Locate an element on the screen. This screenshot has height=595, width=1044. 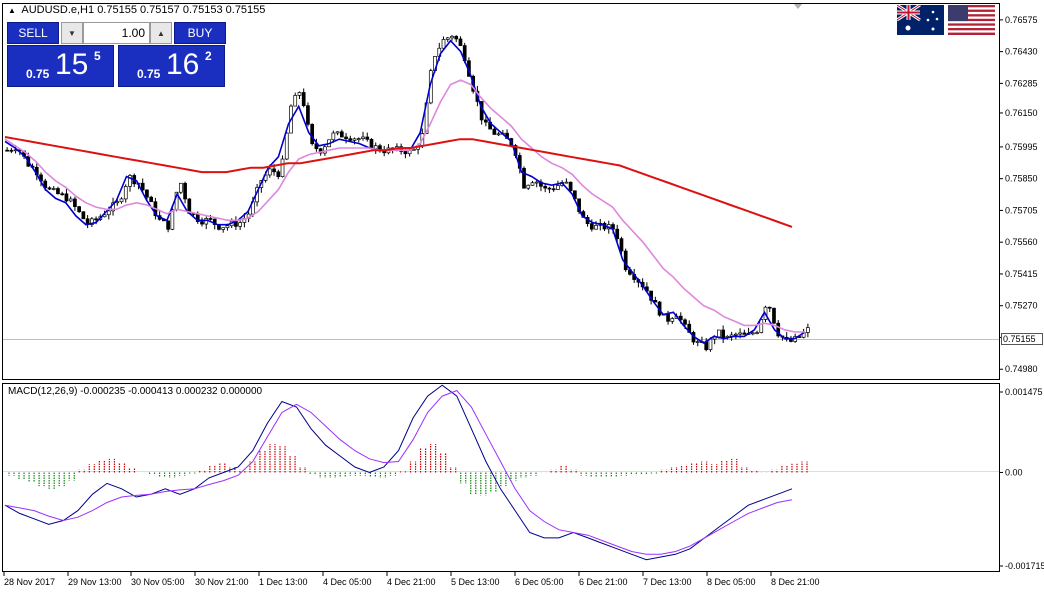
lot-decrease-icon: ▼ is located at coordinates (72, 33).